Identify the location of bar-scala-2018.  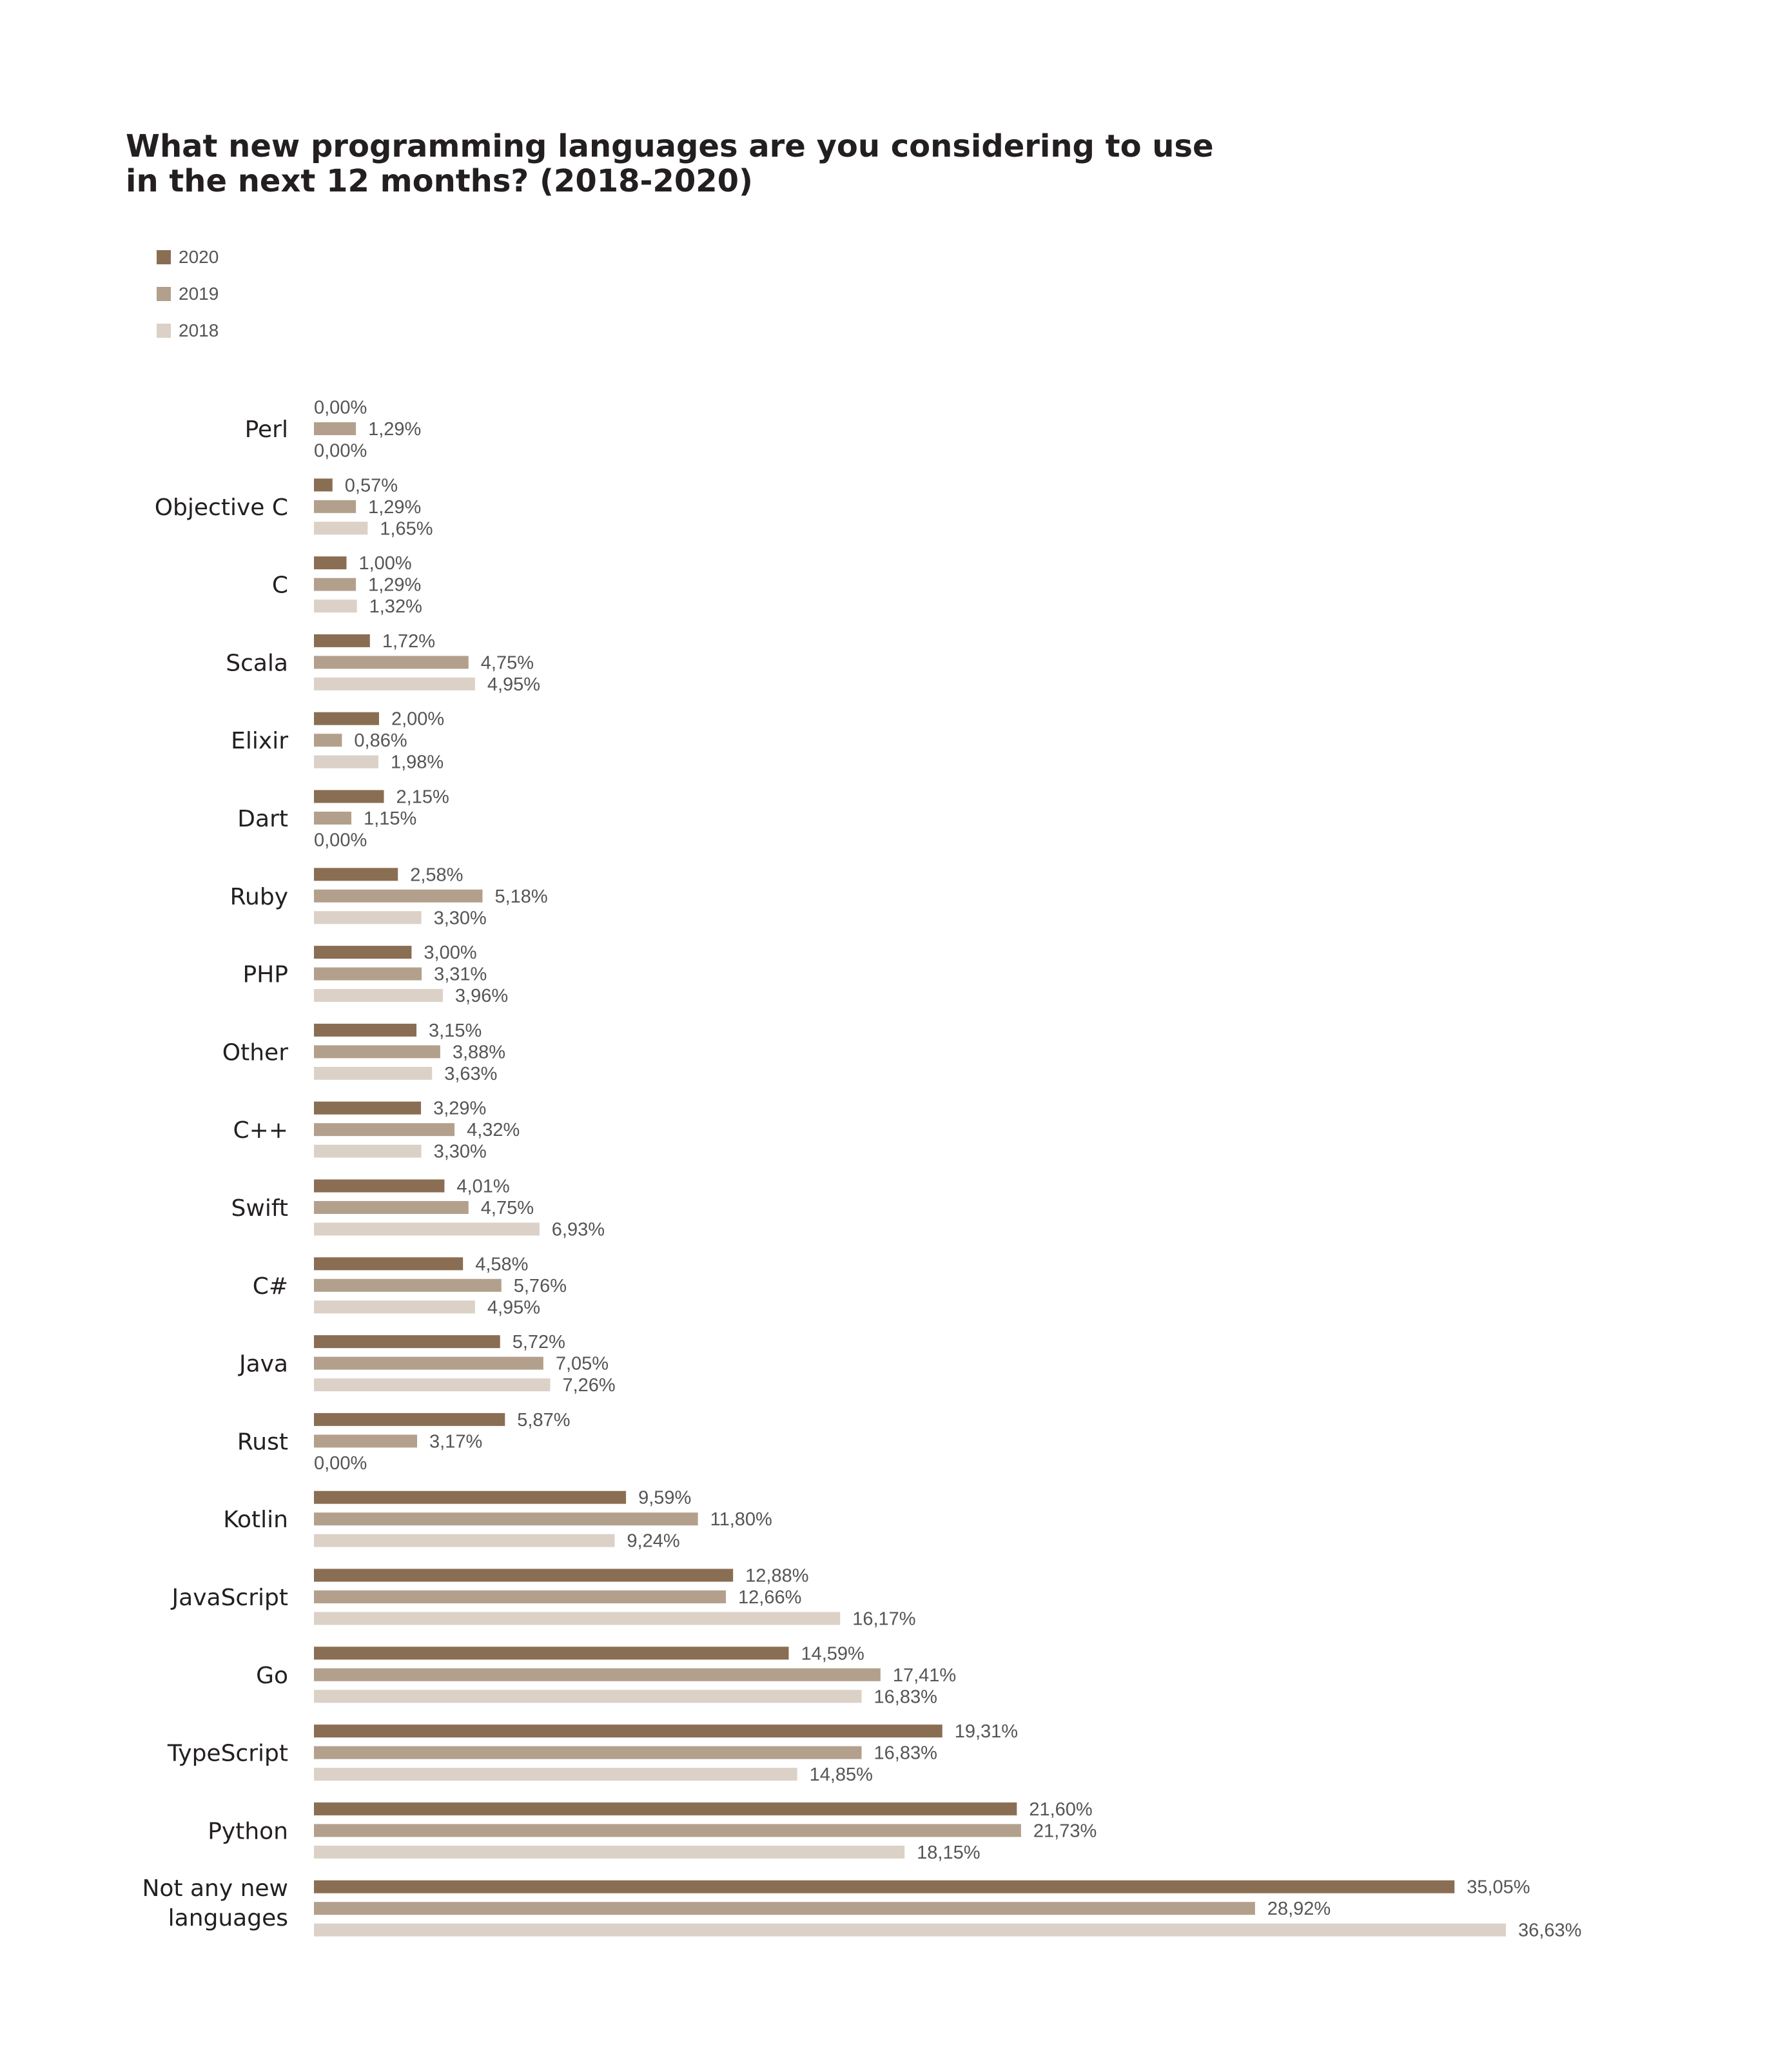
(394, 683).